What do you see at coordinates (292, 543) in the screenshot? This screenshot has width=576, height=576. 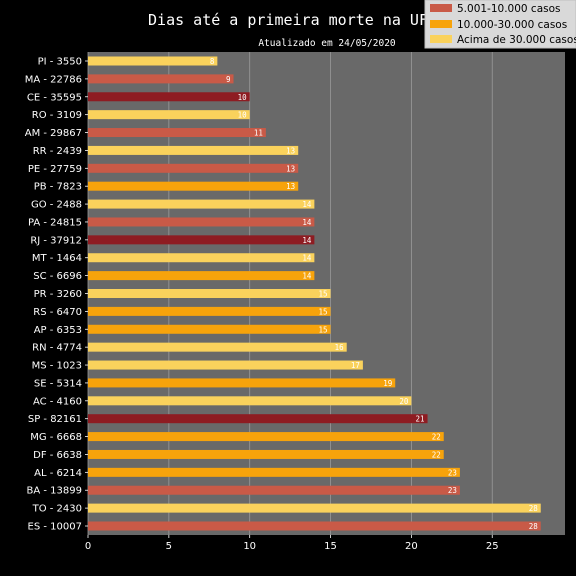 I see `x-tick-labels: 0 5 10 15 20 25` at bounding box center [292, 543].